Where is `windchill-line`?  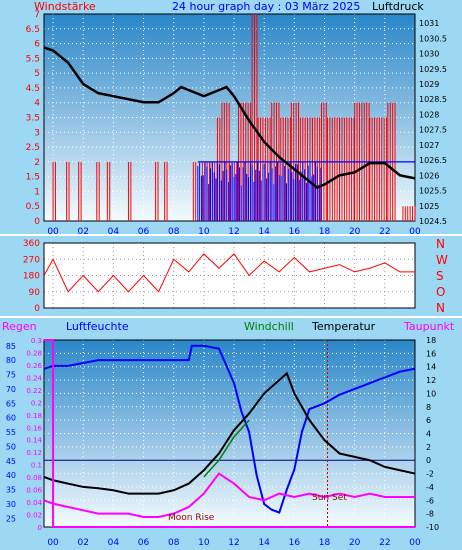
windchill-line is located at coordinates (226, 448).